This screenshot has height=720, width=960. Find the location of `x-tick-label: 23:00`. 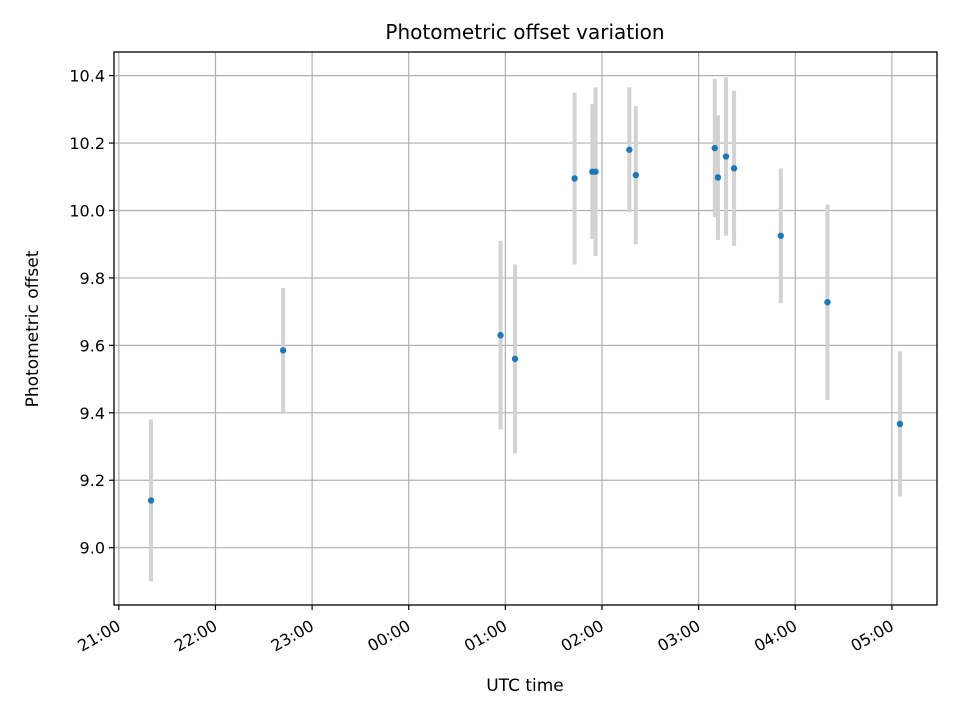

x-tick-label: 23:00 is located at coordinates (292, 636).